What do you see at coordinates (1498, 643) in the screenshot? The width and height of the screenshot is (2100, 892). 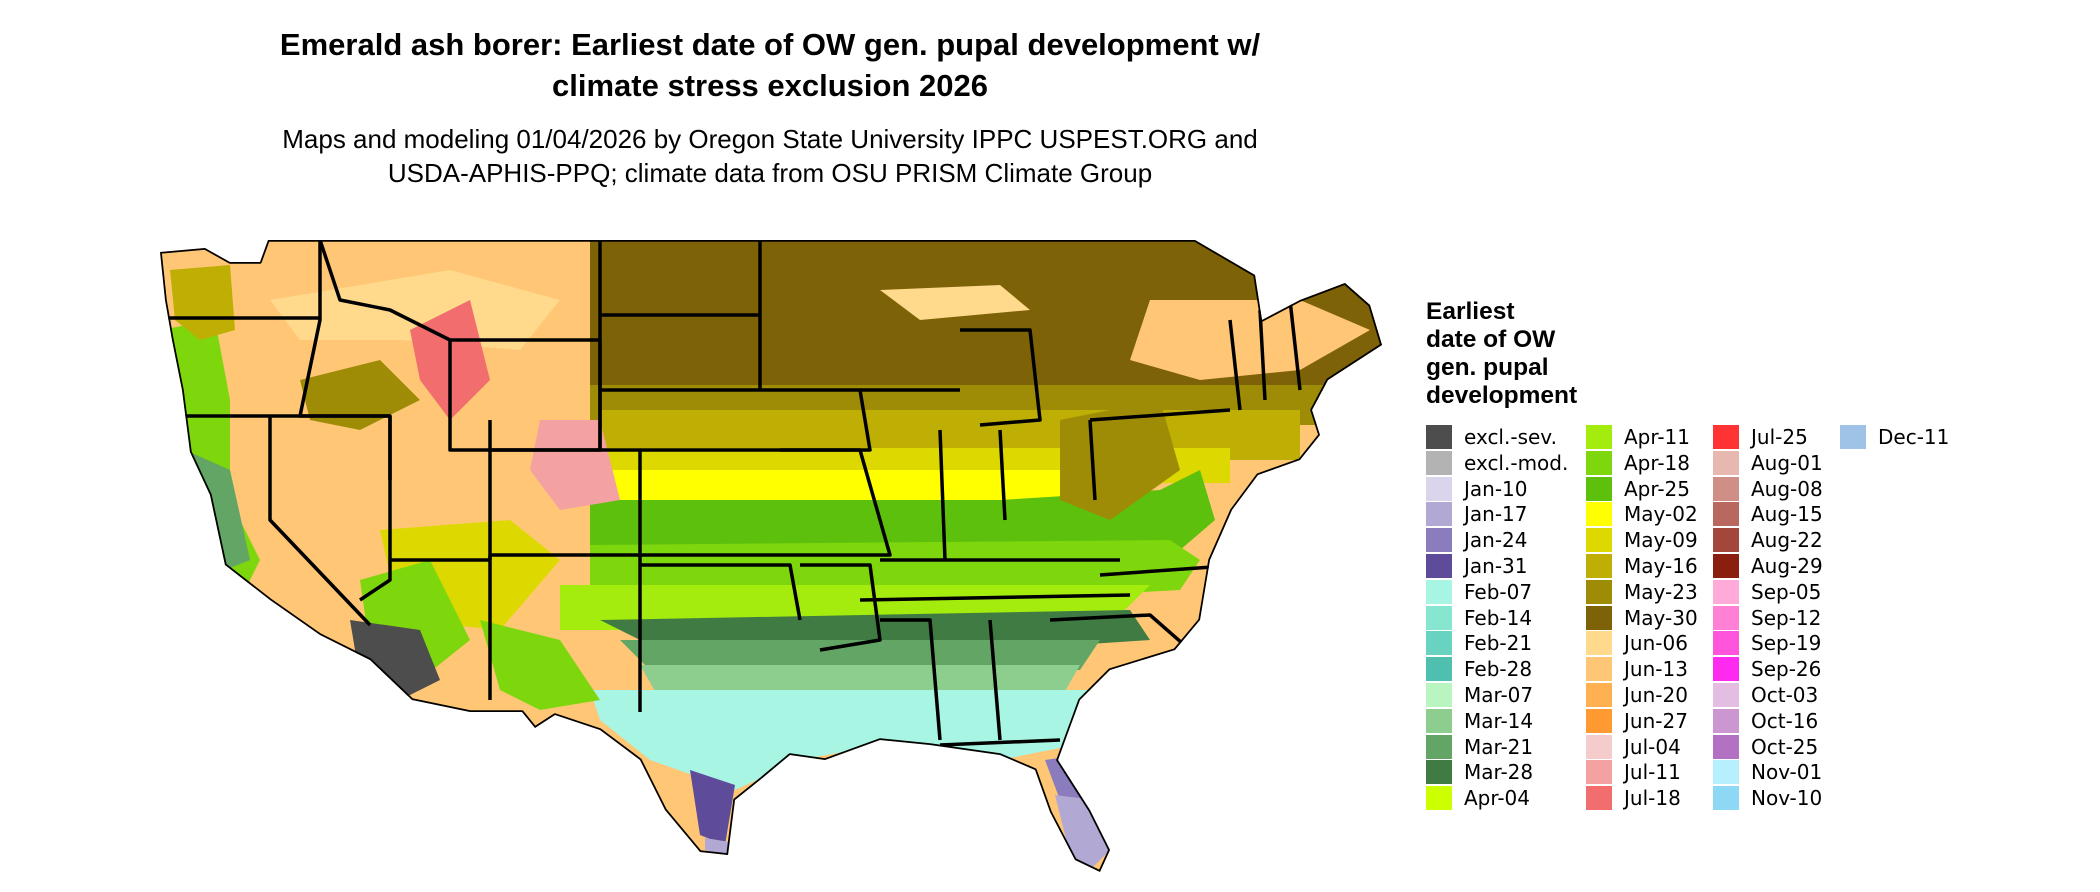 I see `legend-label: Feb-21` at bounding box center [1498, 643].